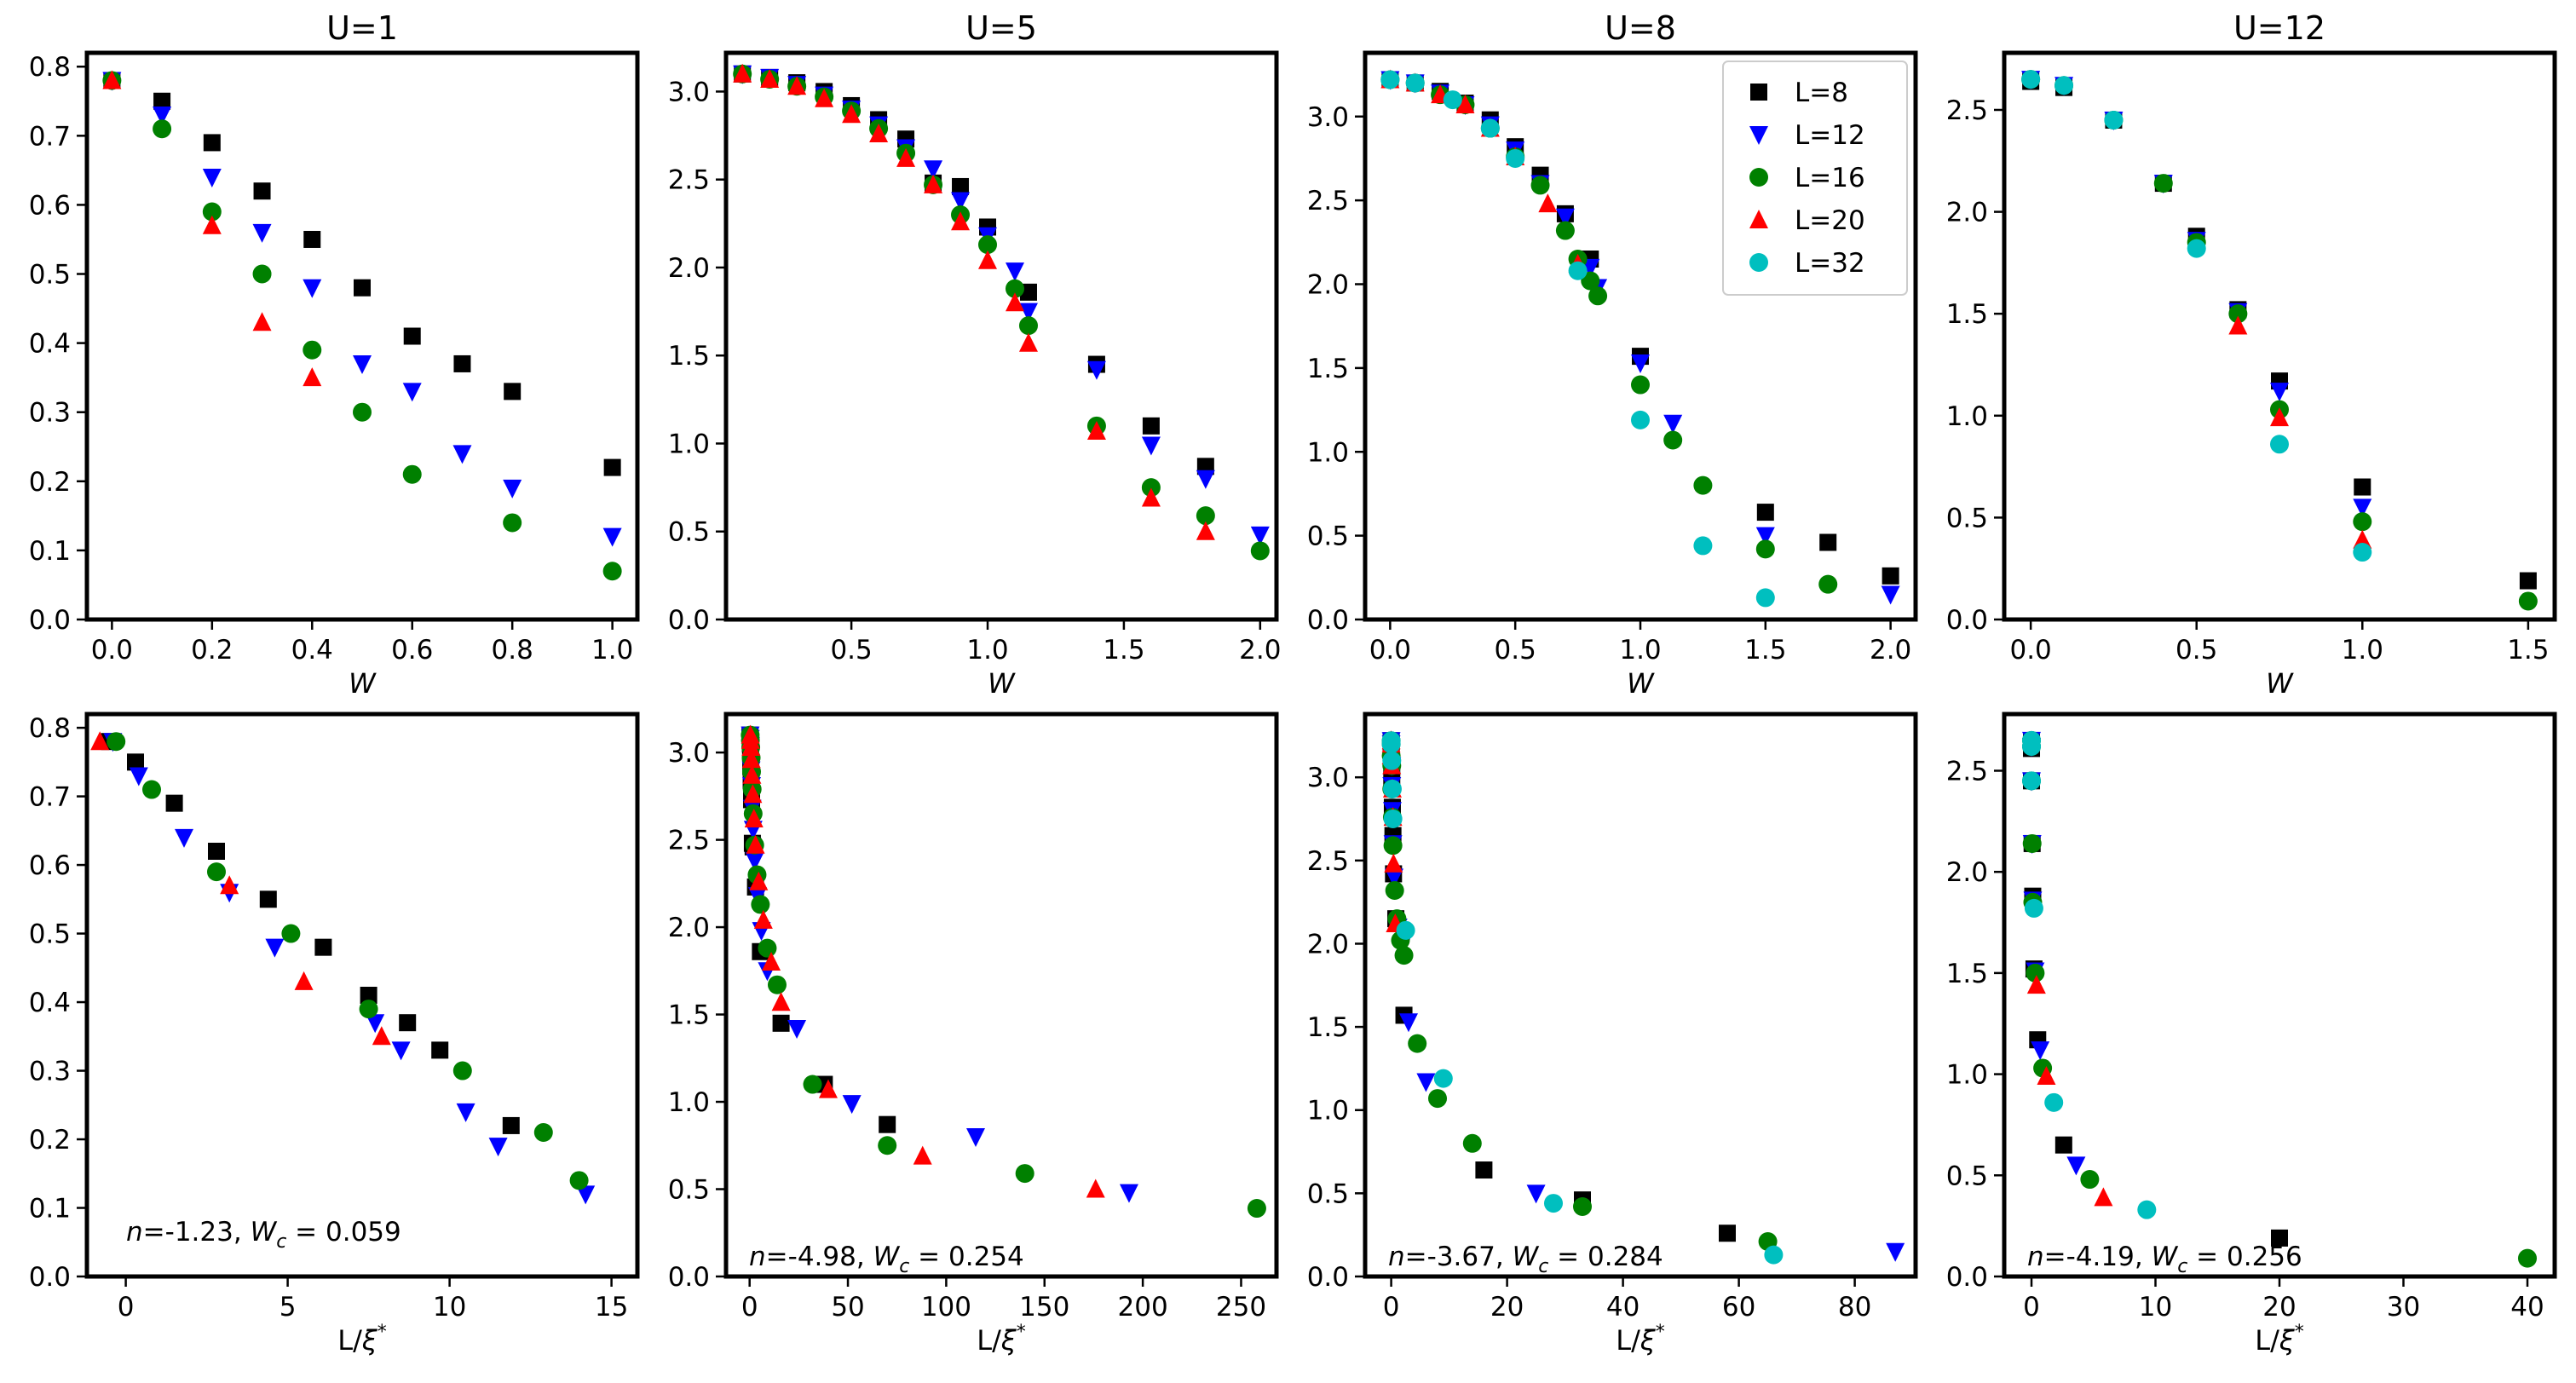 This screenshot has height=1383, width=2576. Describe the element at coordinates (1391, 1307) in the screenshot. I see `x-tick-label: 0` at that location.